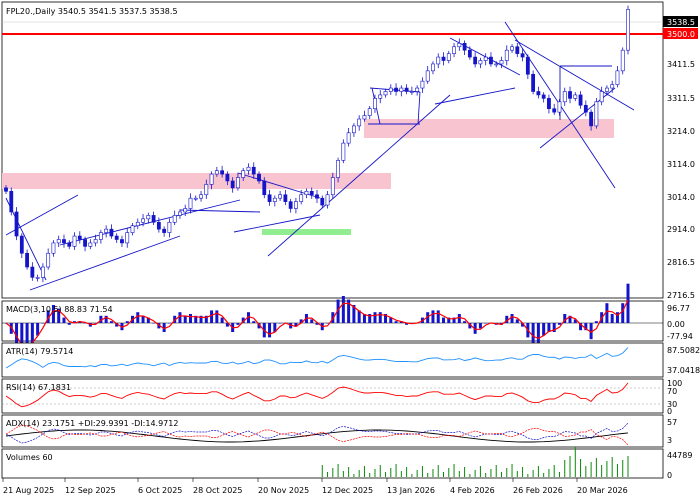  Describe the element at coordinates (196, 181) in the screenshot. I see `support-zone-left` at that location.